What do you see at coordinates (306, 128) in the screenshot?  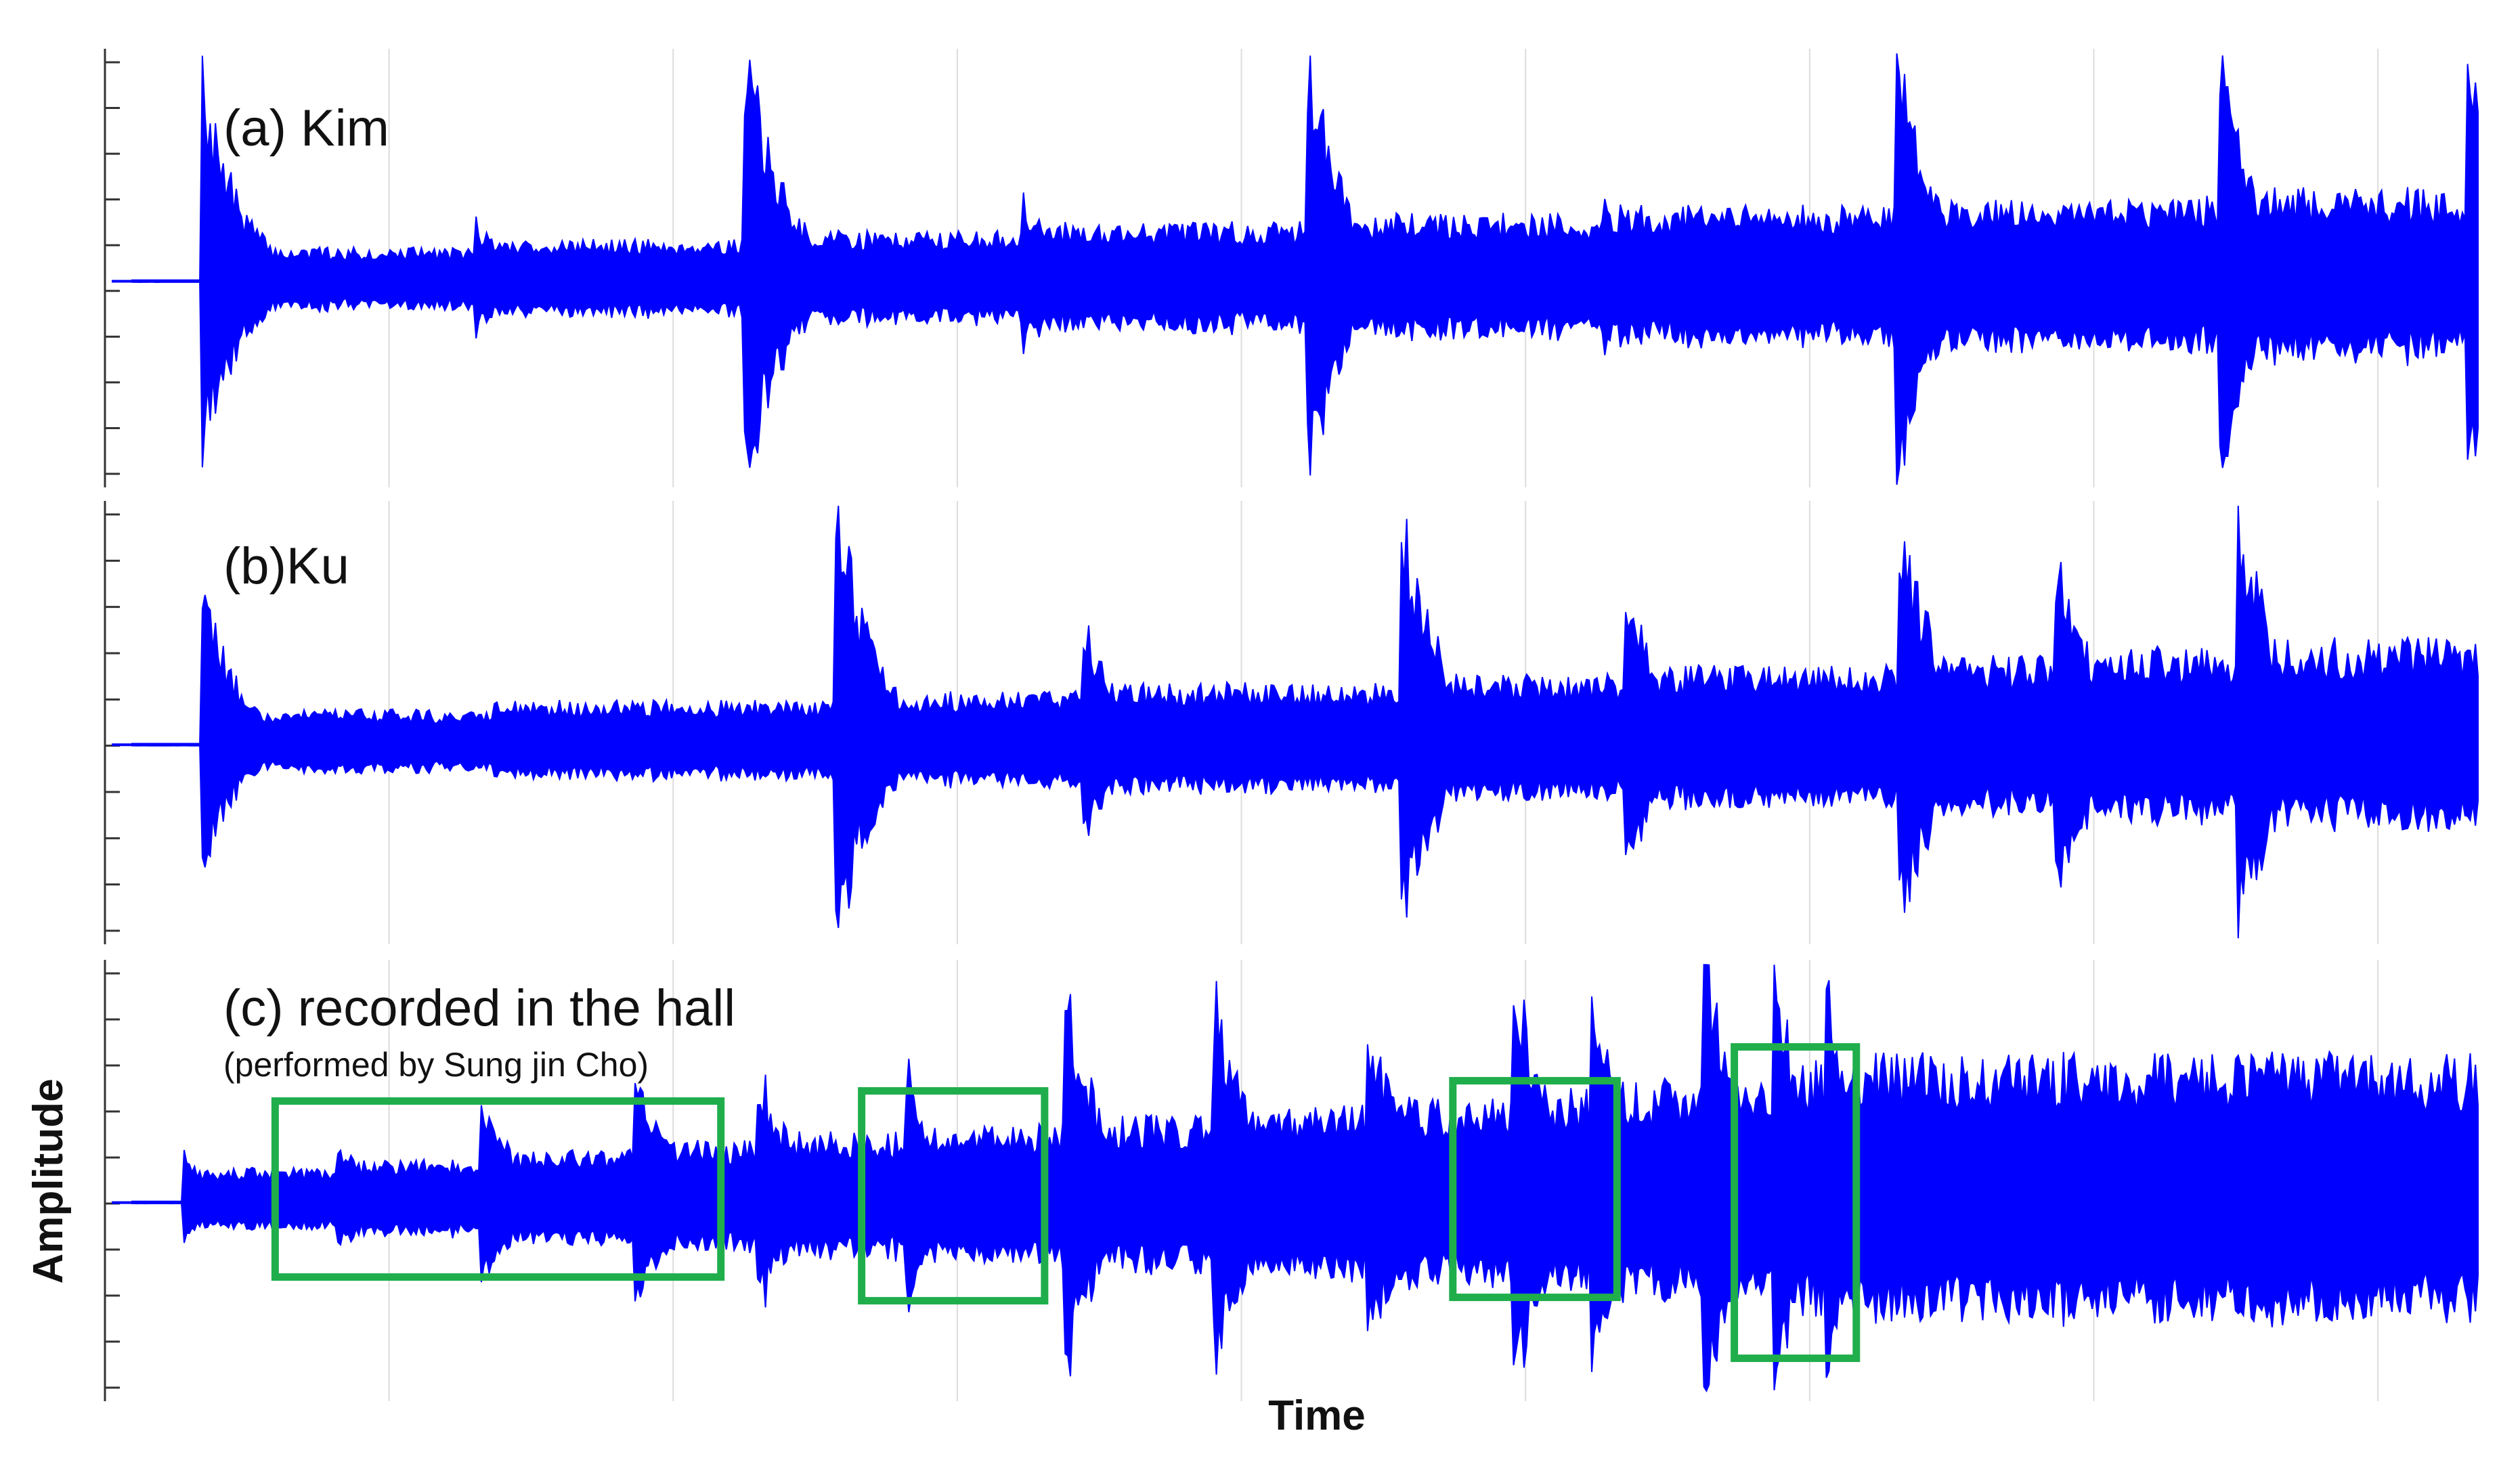 I see `panel-title-a: (a) Kim` at bounding box center [306, 128].